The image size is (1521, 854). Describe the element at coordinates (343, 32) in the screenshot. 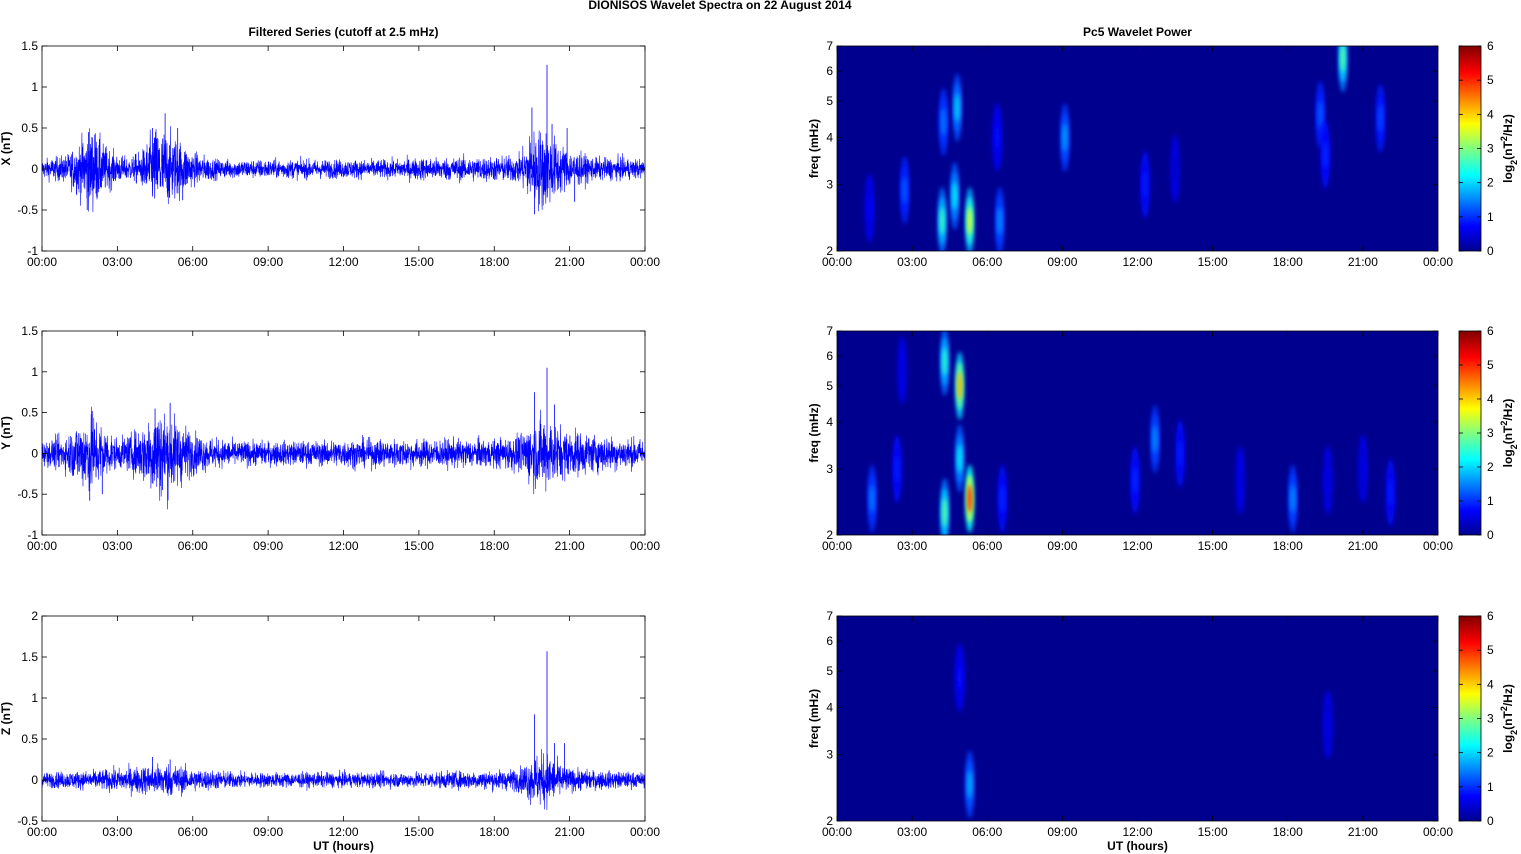

I see `chart-title: Filtered Series (cutoff at 2.5 mHz)` at that location.